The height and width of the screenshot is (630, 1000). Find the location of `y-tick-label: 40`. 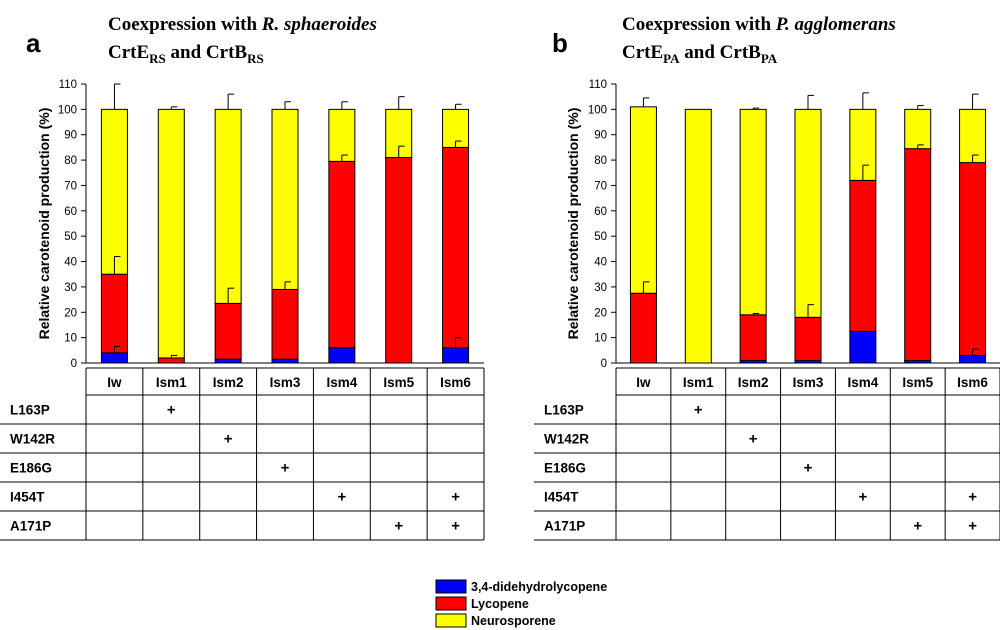

y-tick-label: 40 is located at coordinates (600, 263).